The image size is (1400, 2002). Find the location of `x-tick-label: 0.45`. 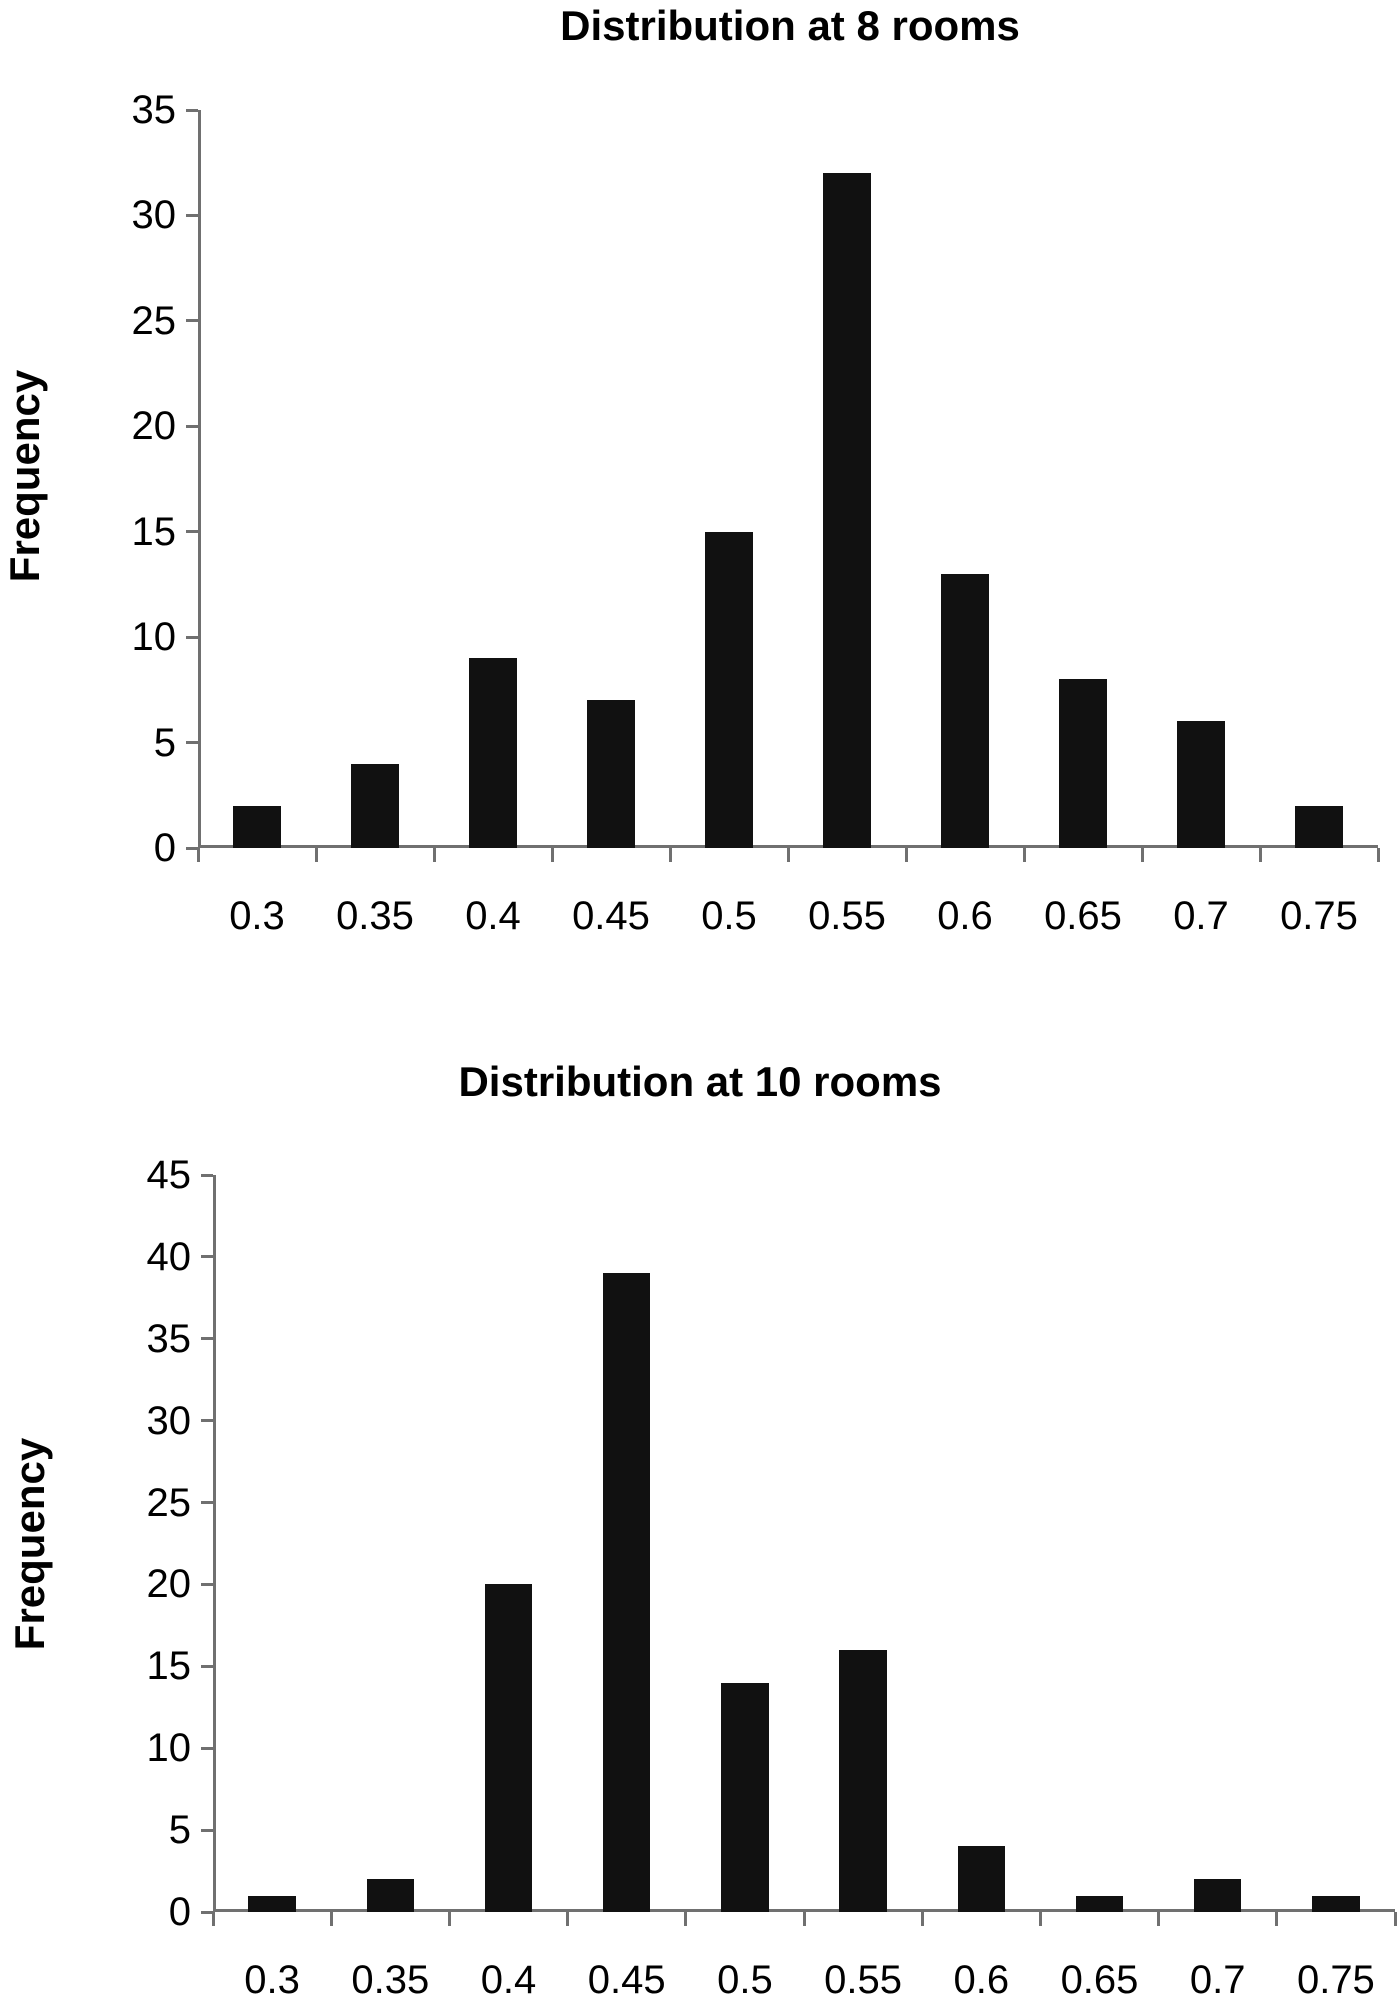

x-tick-label: 0.45 is located at coordinates (626, 1980).